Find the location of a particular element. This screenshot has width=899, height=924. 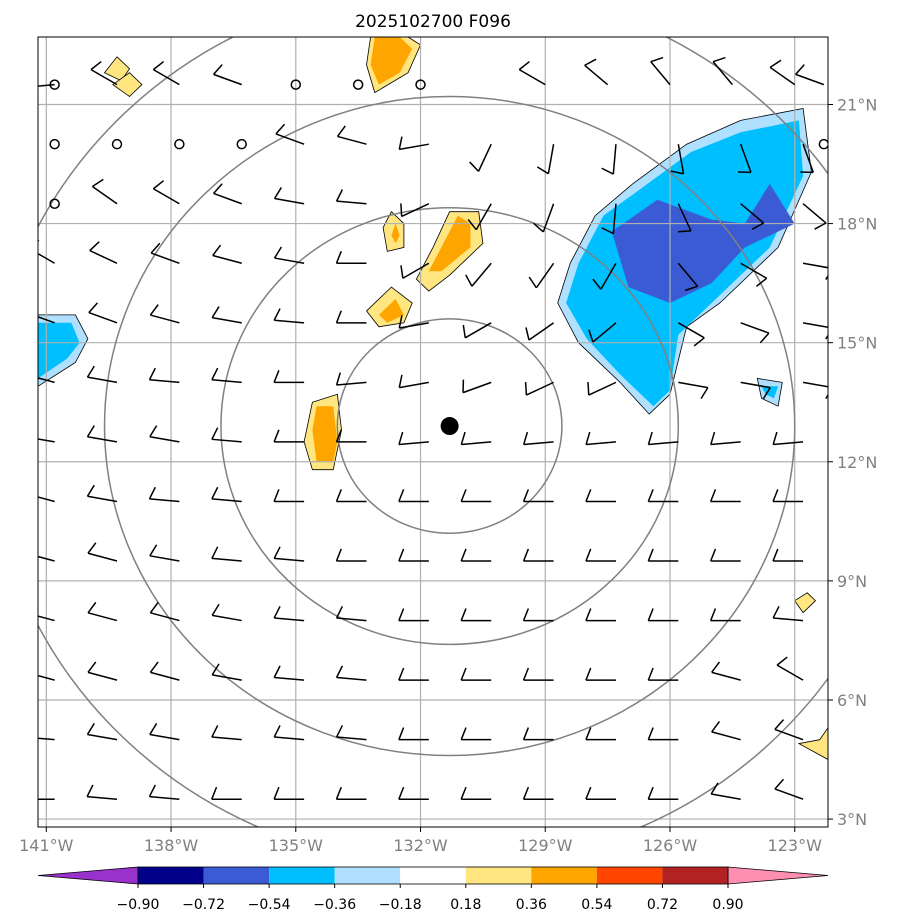

colorbar-segment is located at coordinates (498, 875).